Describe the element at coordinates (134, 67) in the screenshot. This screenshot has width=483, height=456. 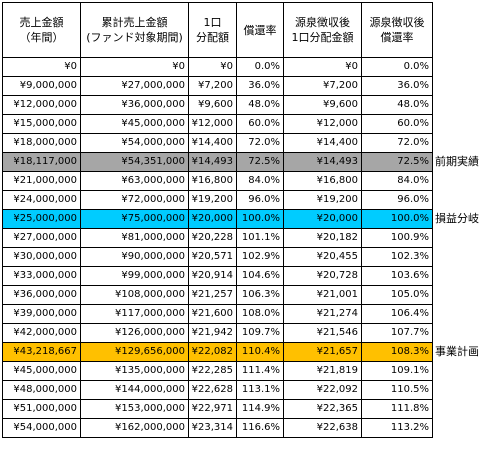
I see `cell-cumulative-sales: ¥0` at that location.